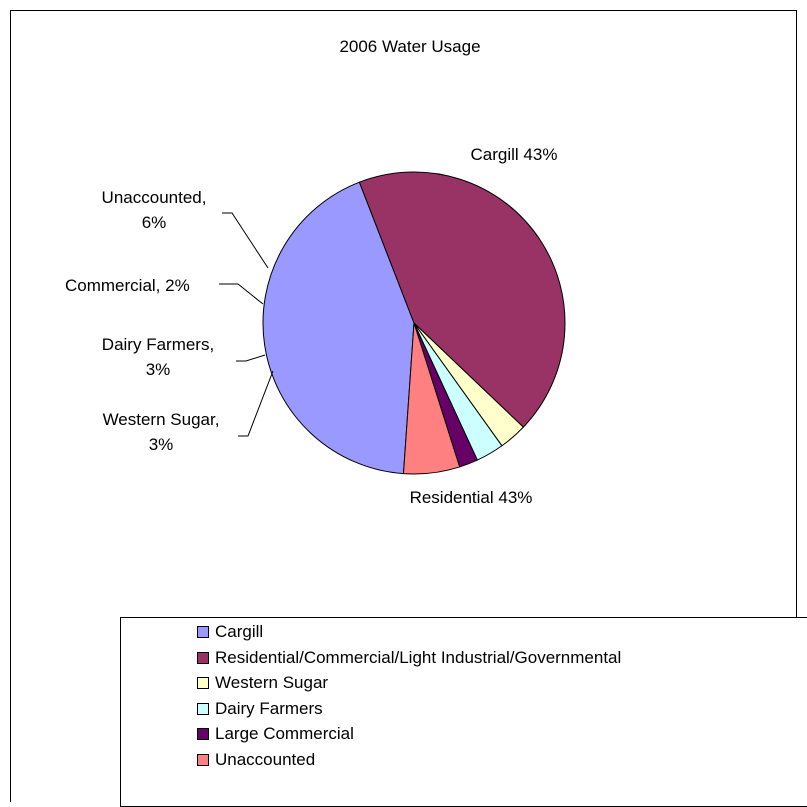 The width and height of the screenshot is (807, 807). What do you see at coordinates (272, 682) in the screenshot?
I see `legend-label: Western Sugar` at bounding box center [272, 682].